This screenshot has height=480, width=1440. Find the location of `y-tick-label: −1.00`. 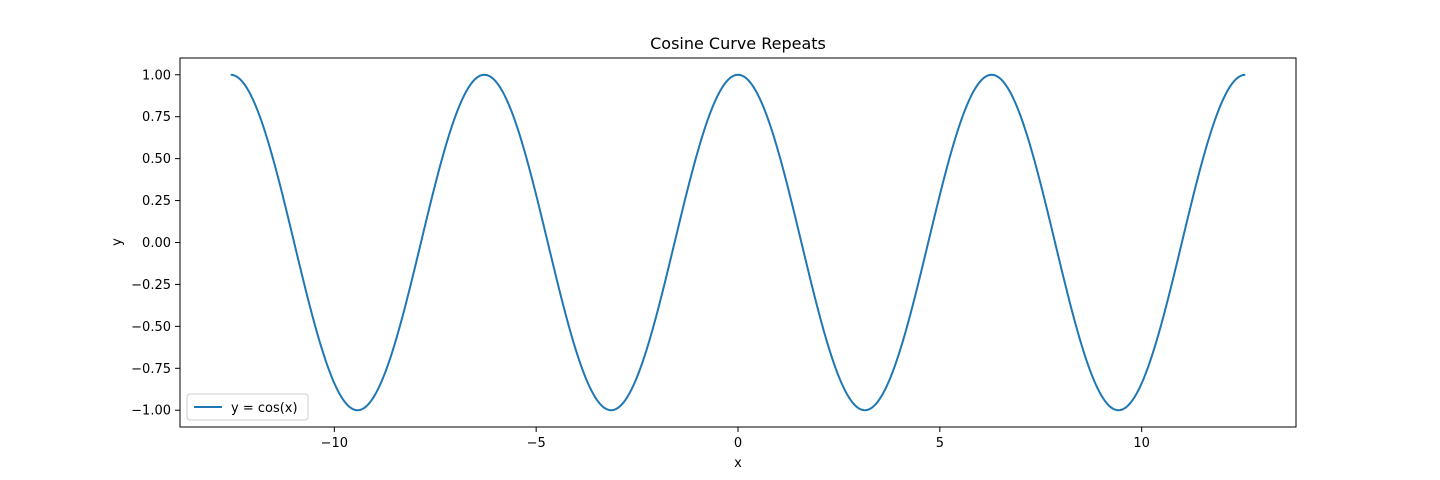

y-tick-label: −1.00 is located at coordinates (151, 411).